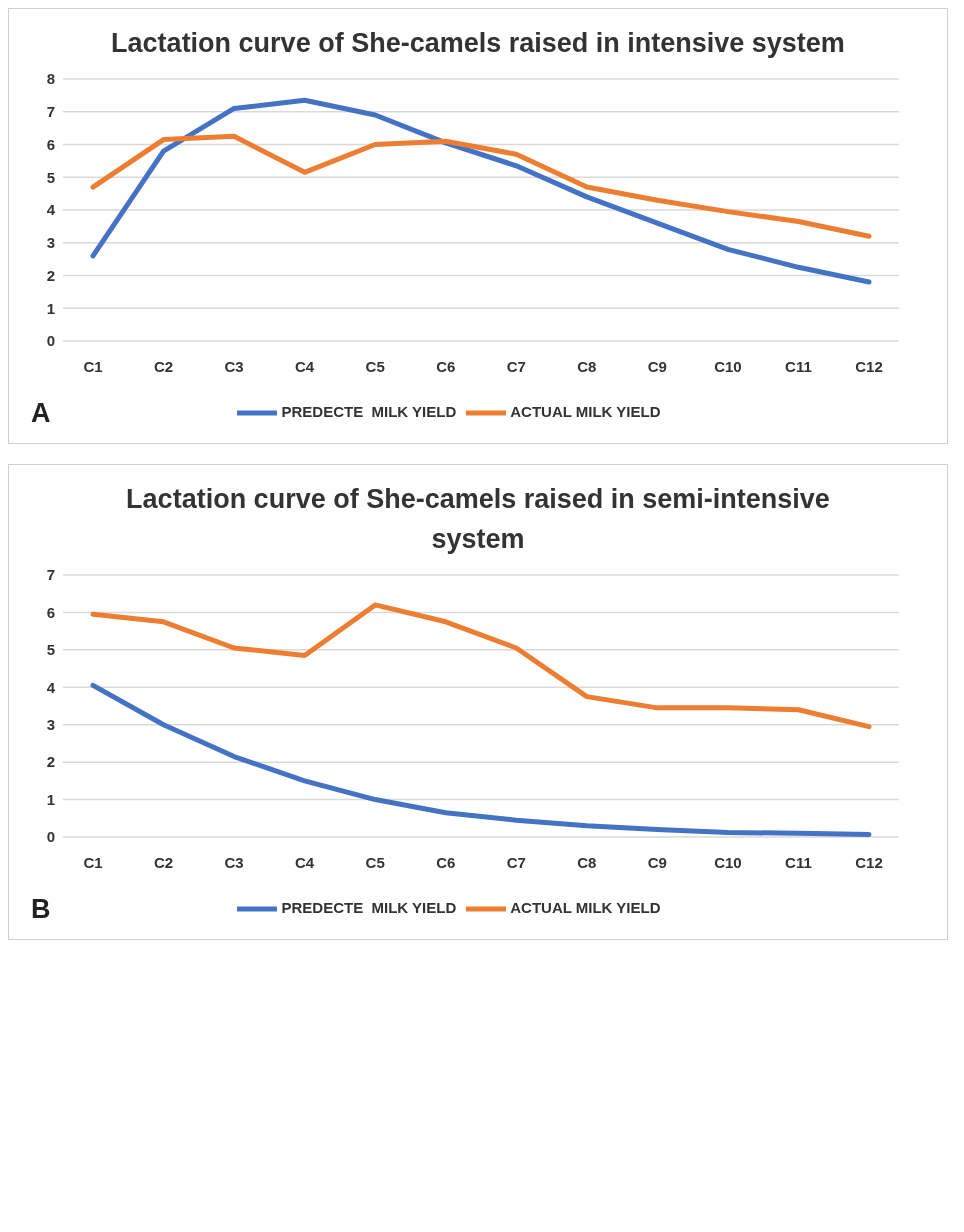 The image size is (964, 1232). I want to click on y-tick-label: 8, so click(50, 79).